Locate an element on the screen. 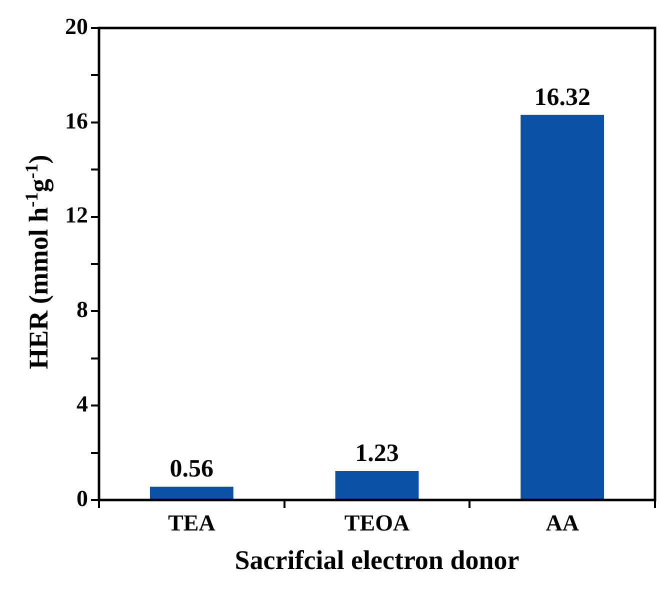 This screenshot has height=592, width=663. y-tick-label: 12 is located at coordinates (76, 215).